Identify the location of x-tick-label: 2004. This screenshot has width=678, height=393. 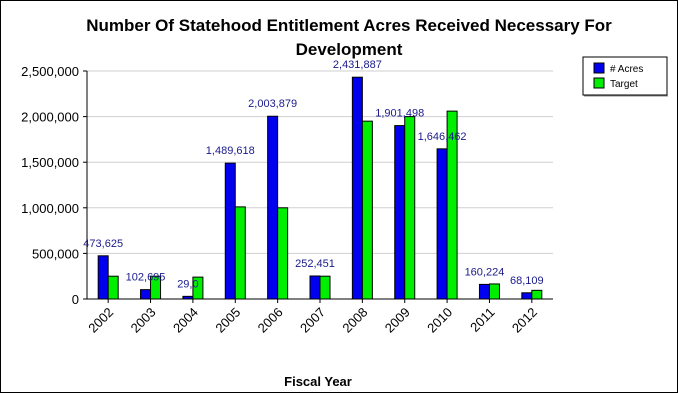
(185, 320).